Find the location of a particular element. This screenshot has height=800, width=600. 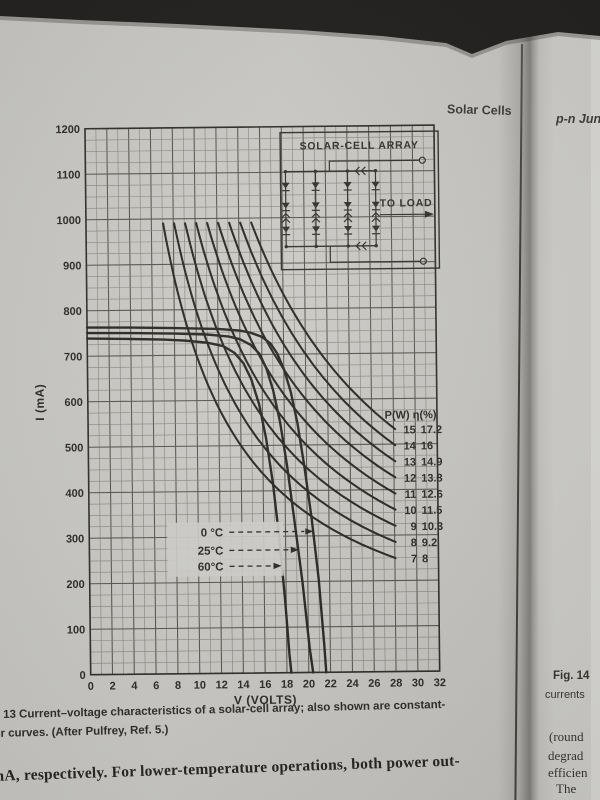

power-curve-11W is located at coordinates (301, 358).